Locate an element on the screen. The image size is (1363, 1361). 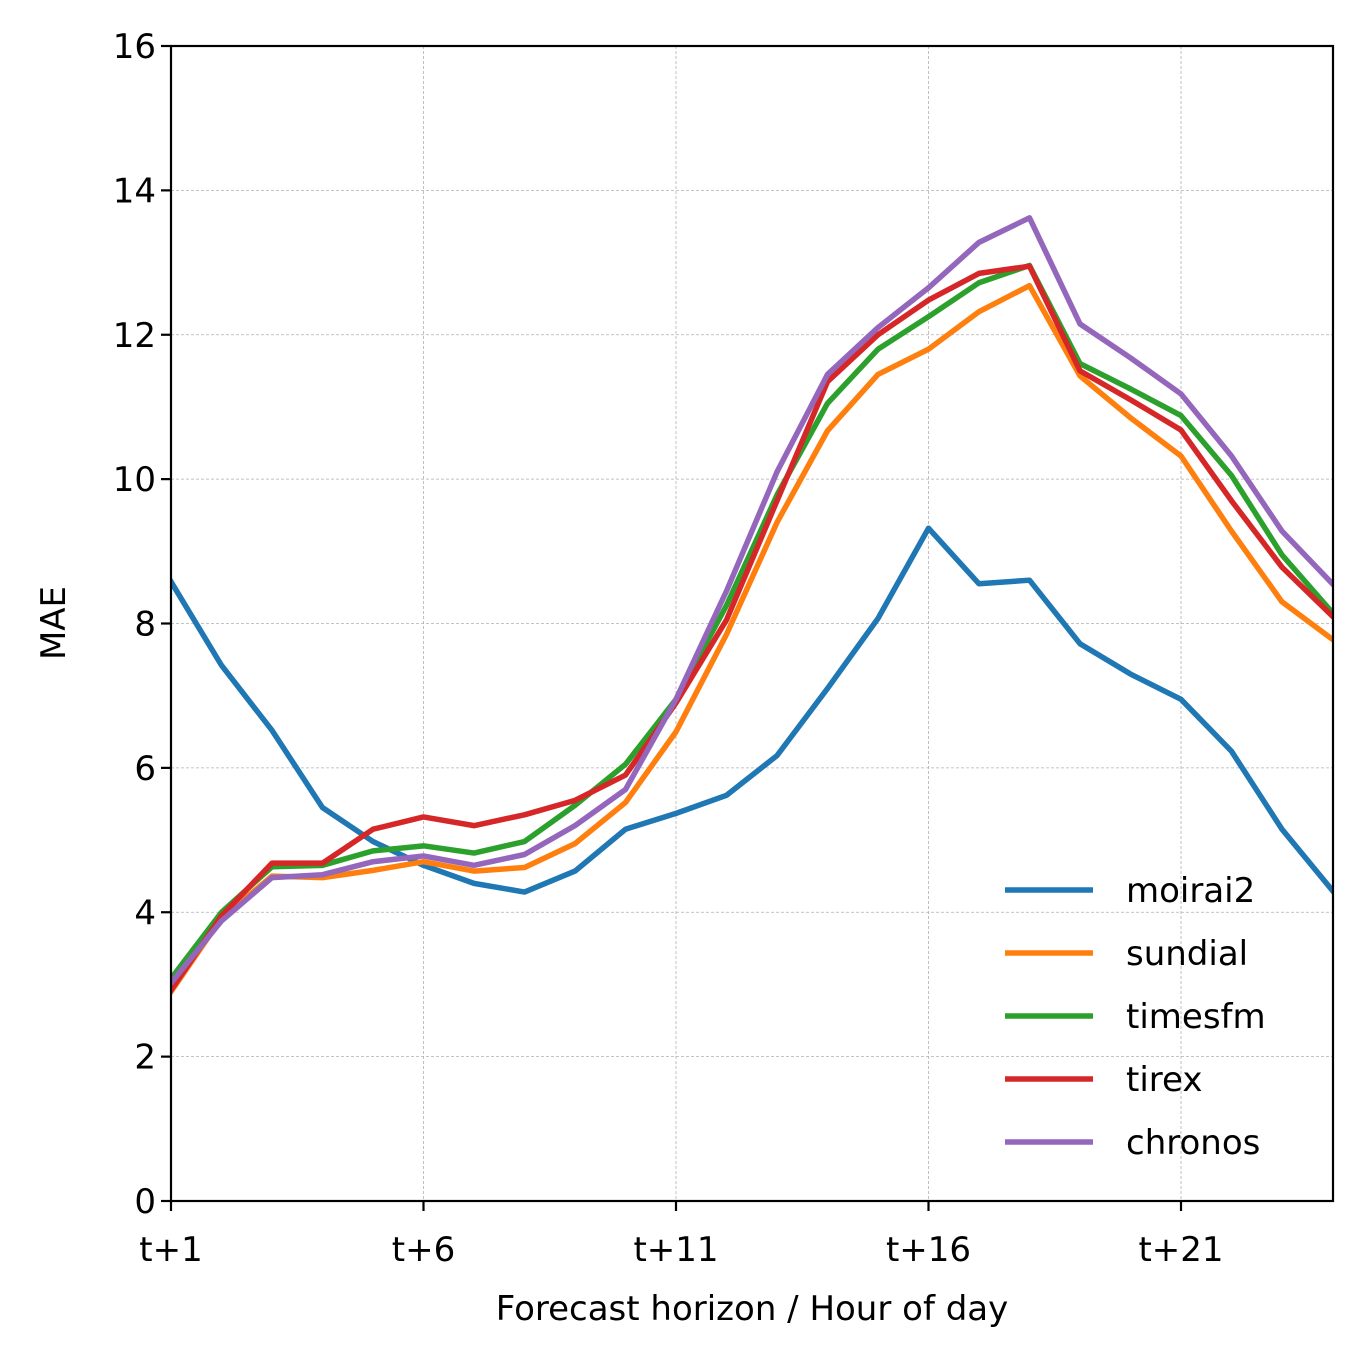
y-axis-ticks: 0 2 4 6 8 10 12 14 16 is located at coordinates (142, 624).